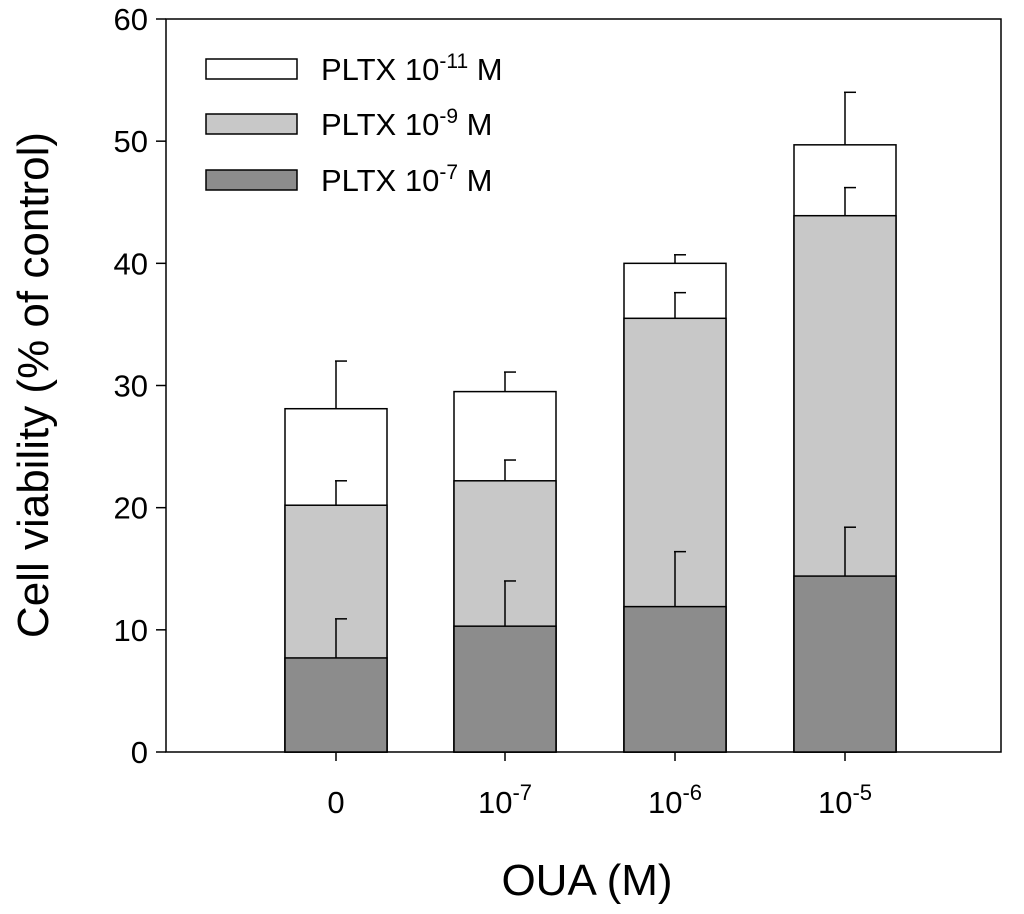 This screenshot has width=1024, height=914. Describe the element at coordinates (33, 385) in the screenshot. I see `y-axis-title: Cell viability (% of control)` at that location.